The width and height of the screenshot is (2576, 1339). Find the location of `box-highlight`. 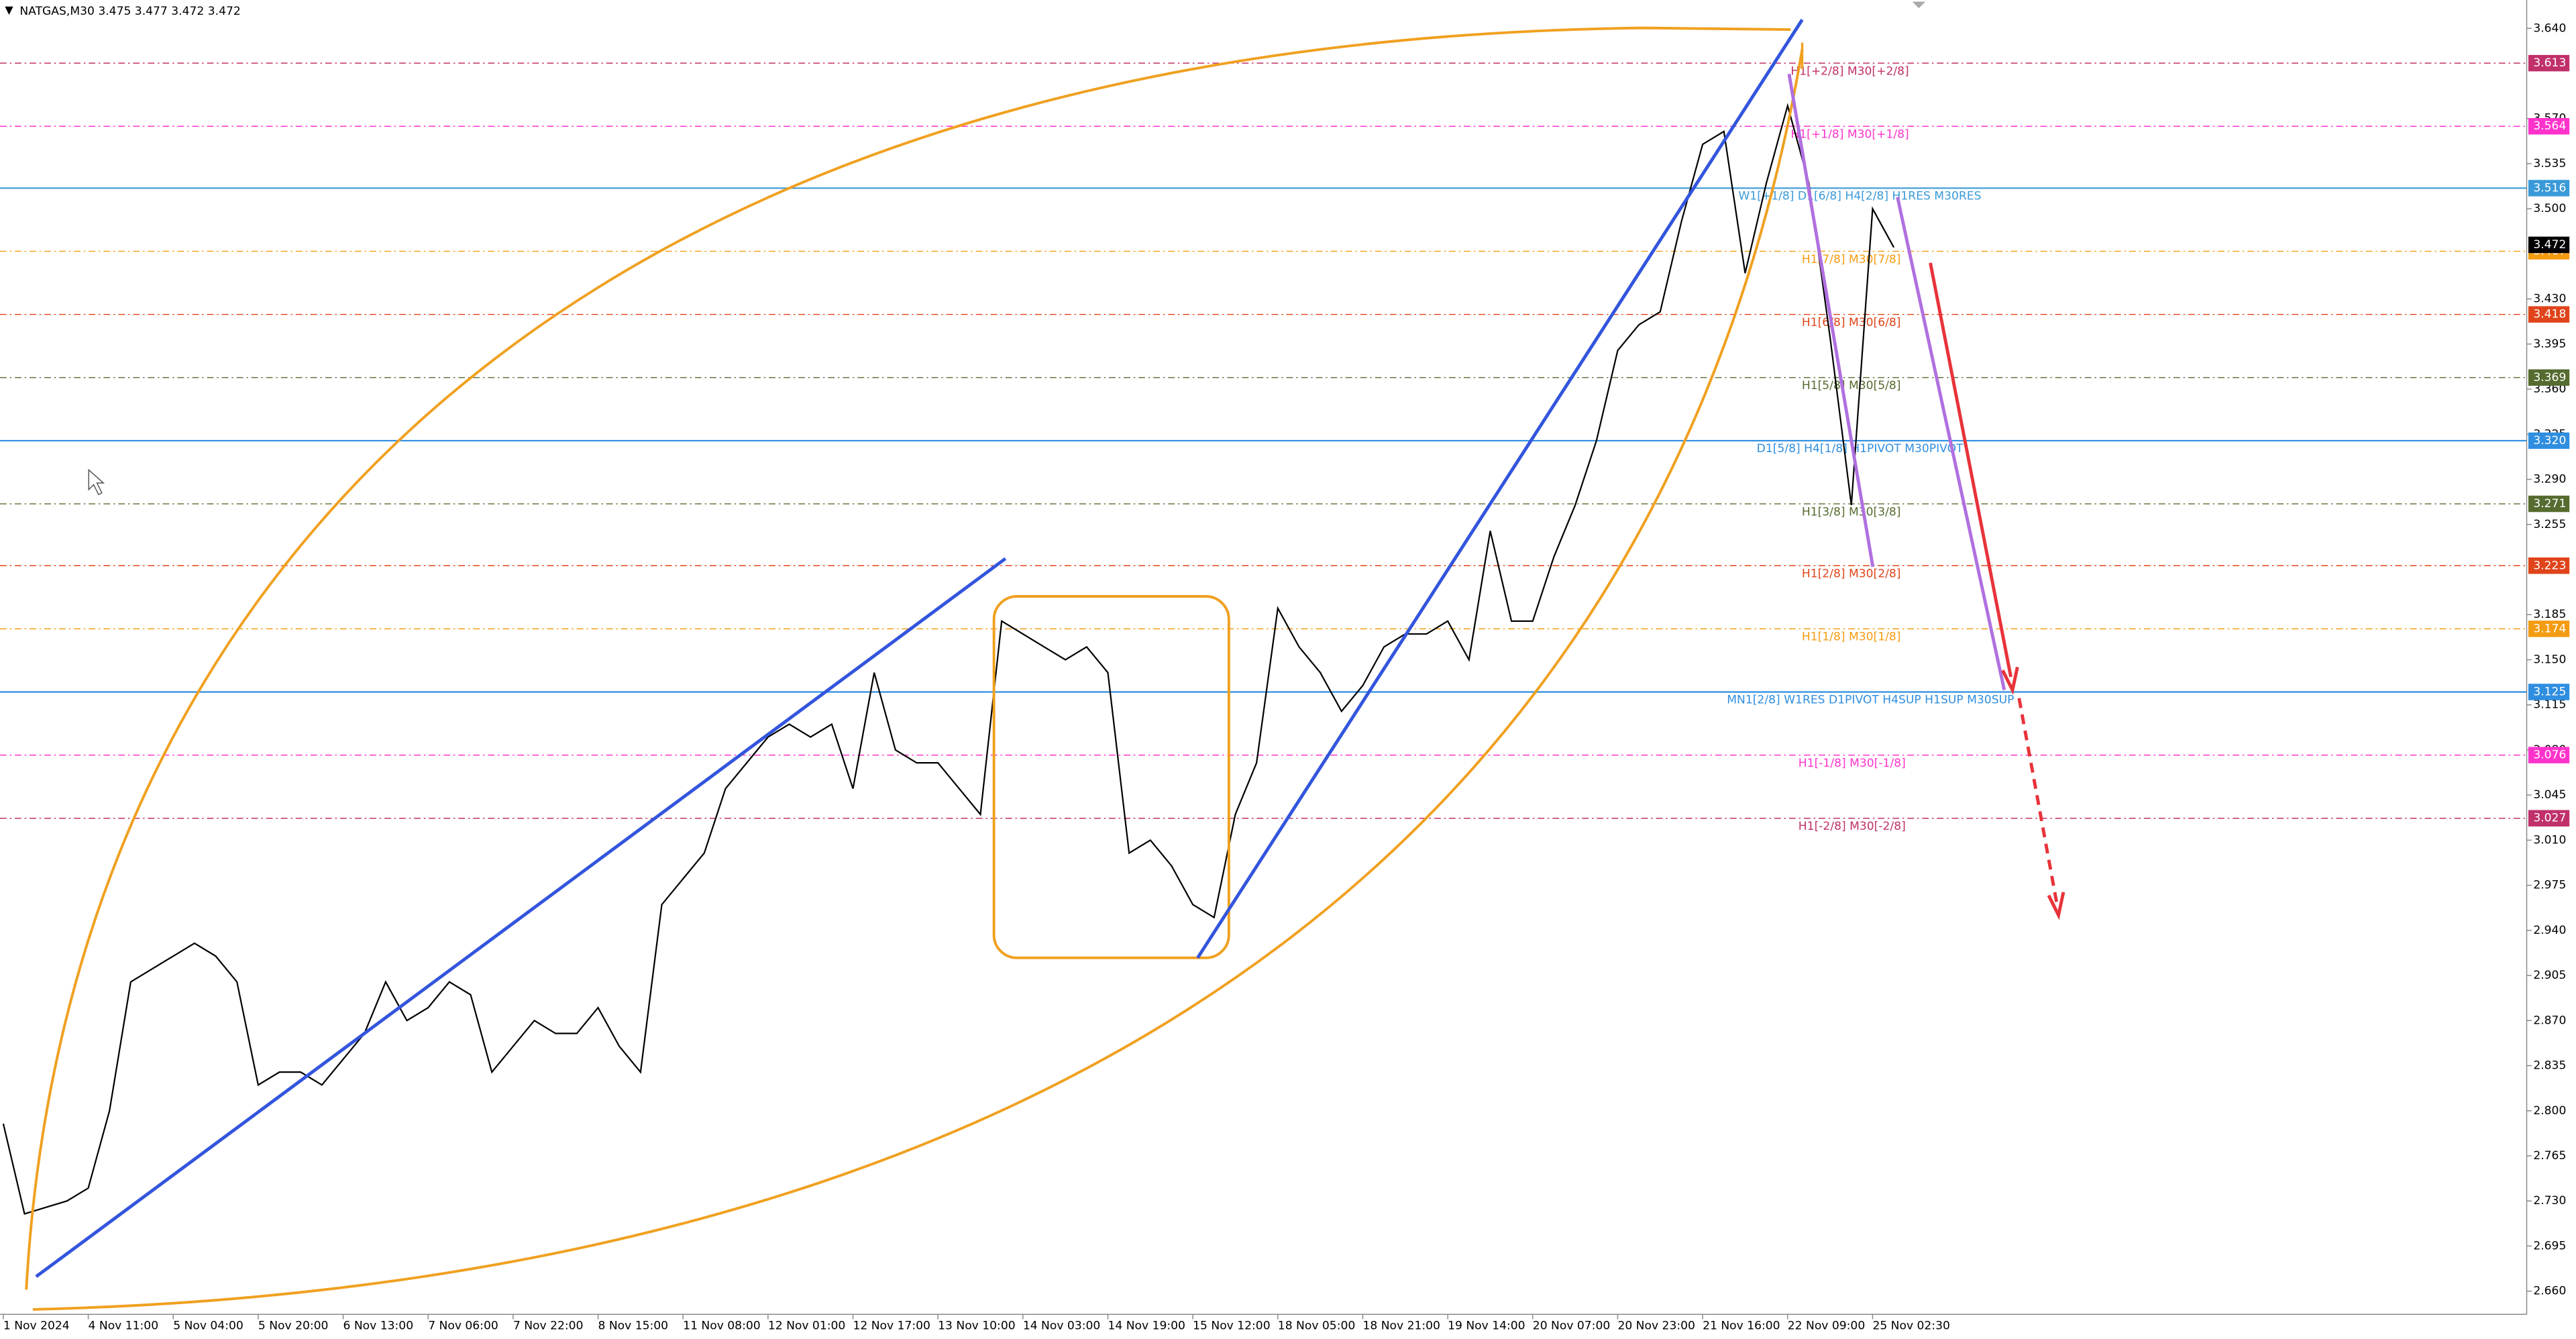

box-highlight is located at coordinates (1111, 777).